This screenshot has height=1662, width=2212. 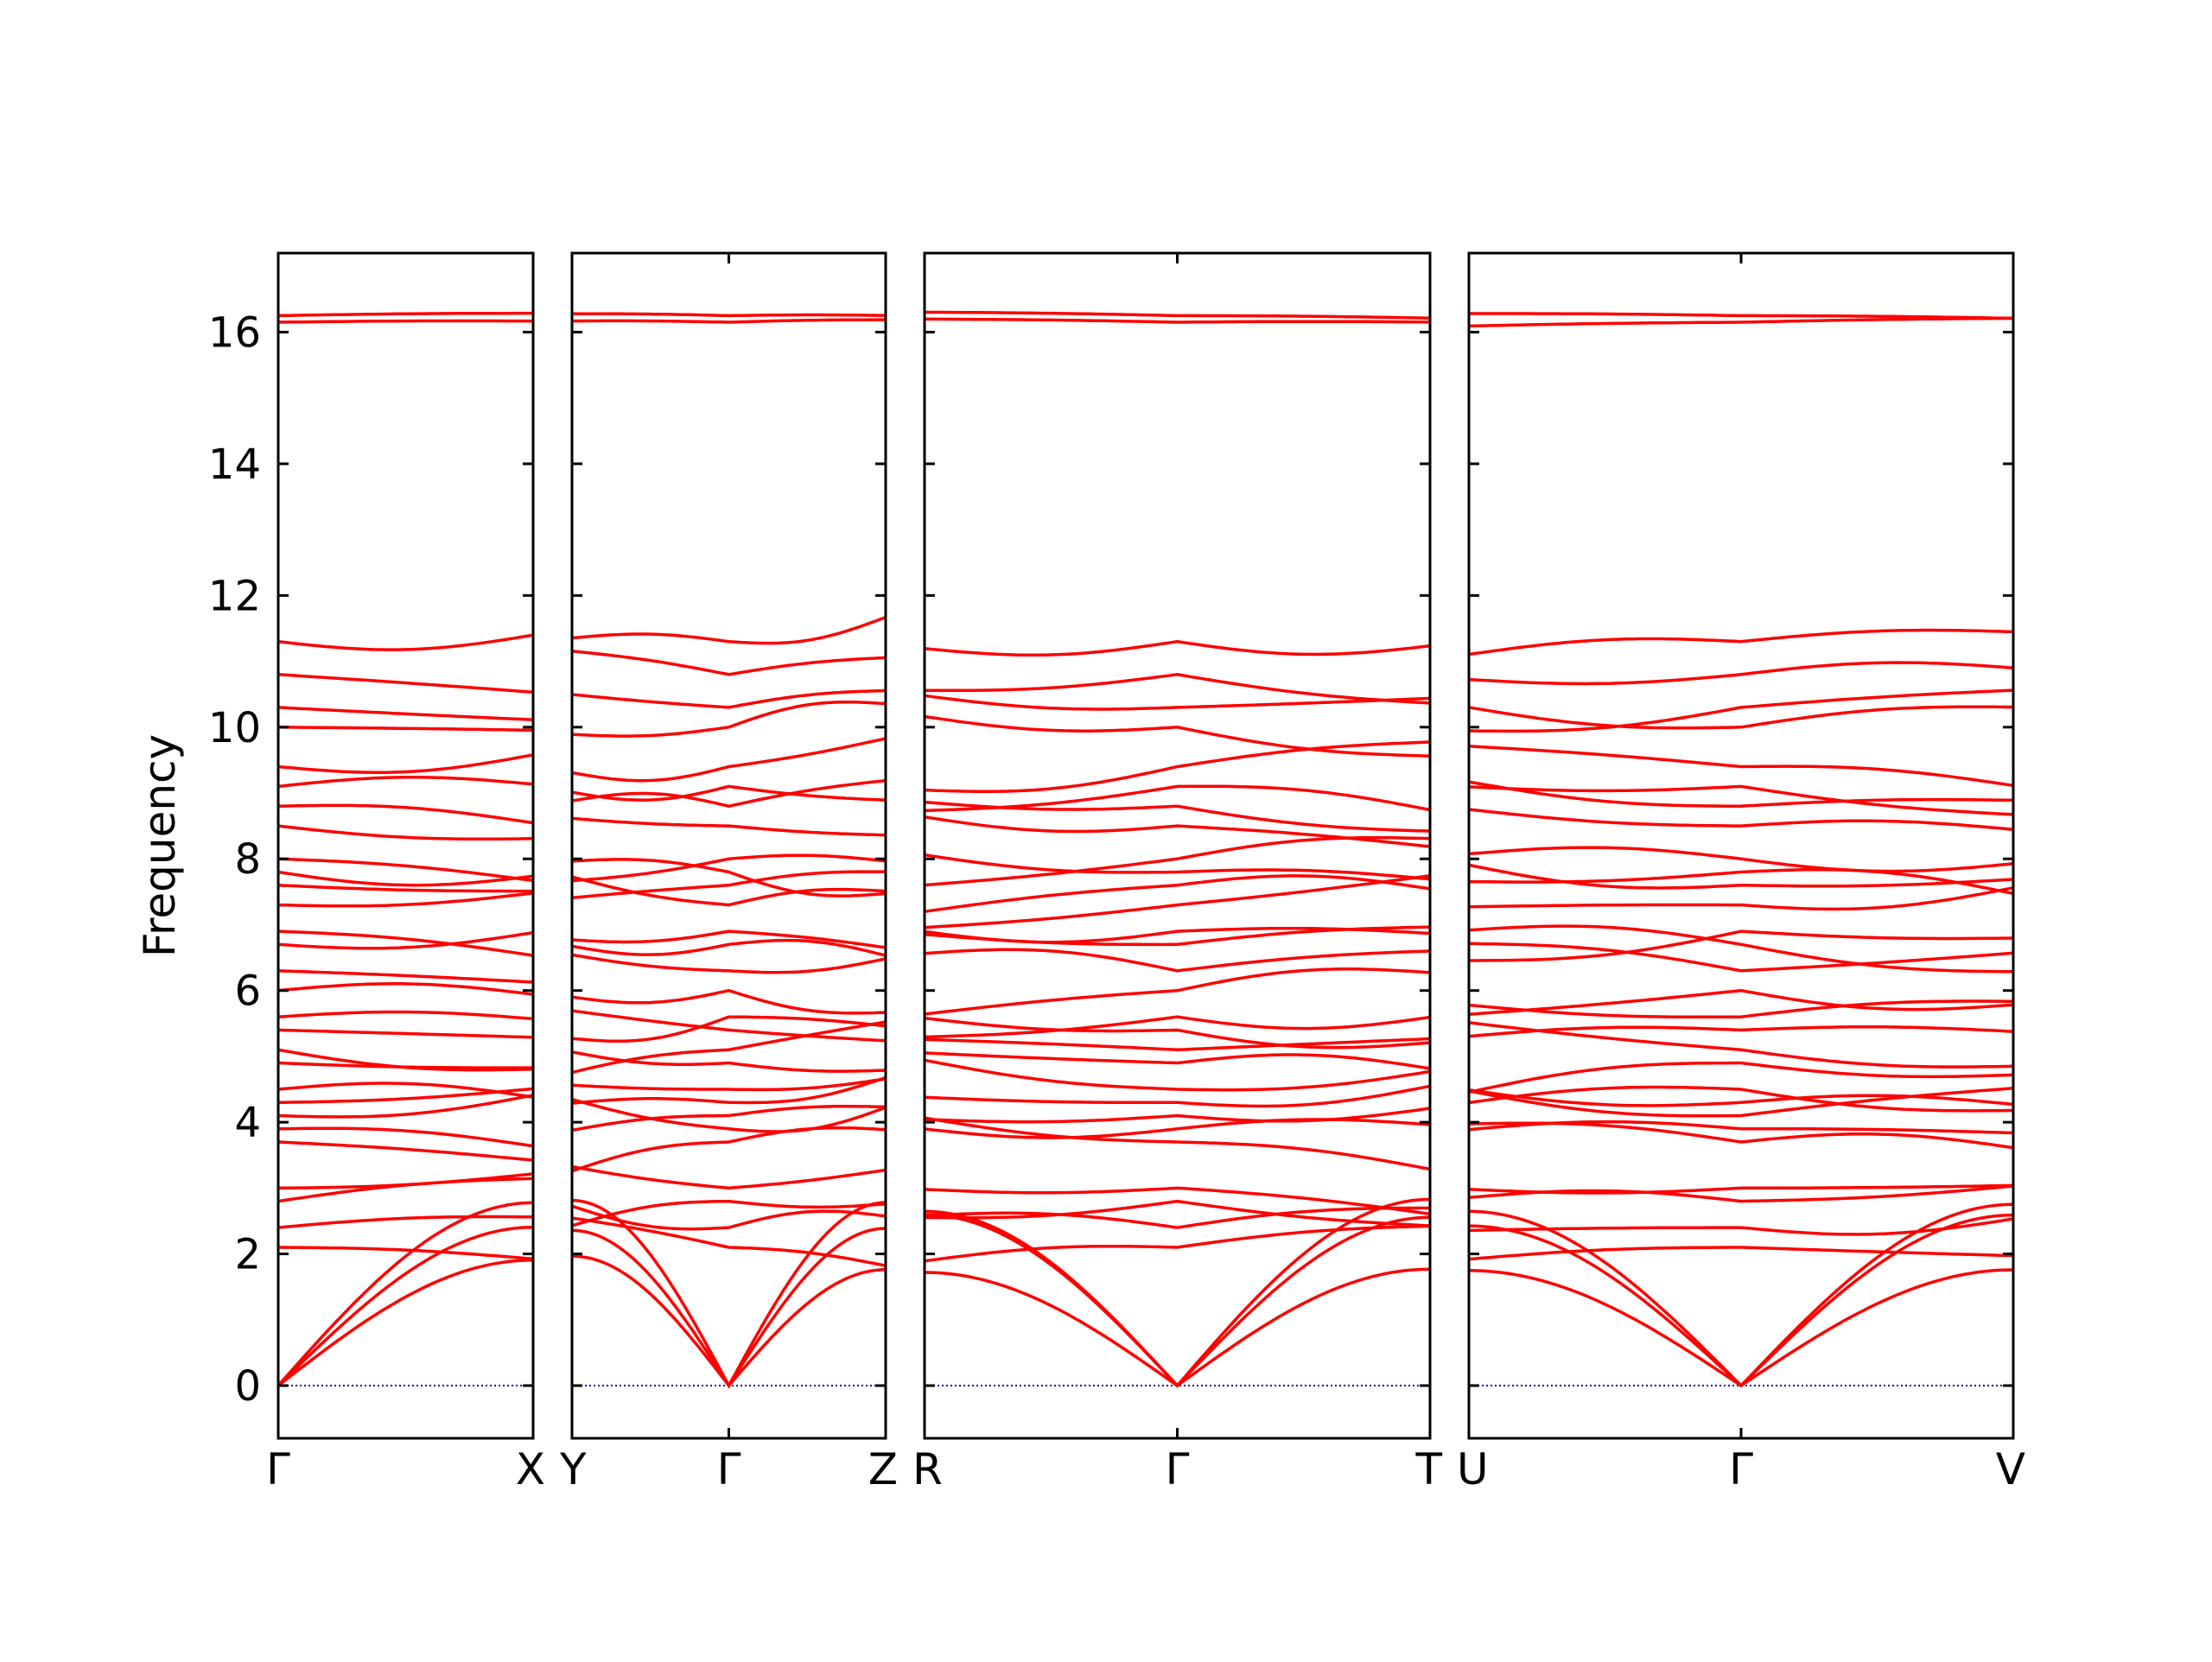 What do you see at coordinates (1428, 1469) in the screenshot?
I see `x-tick-label: T` at bounding box center [1428, 1469].